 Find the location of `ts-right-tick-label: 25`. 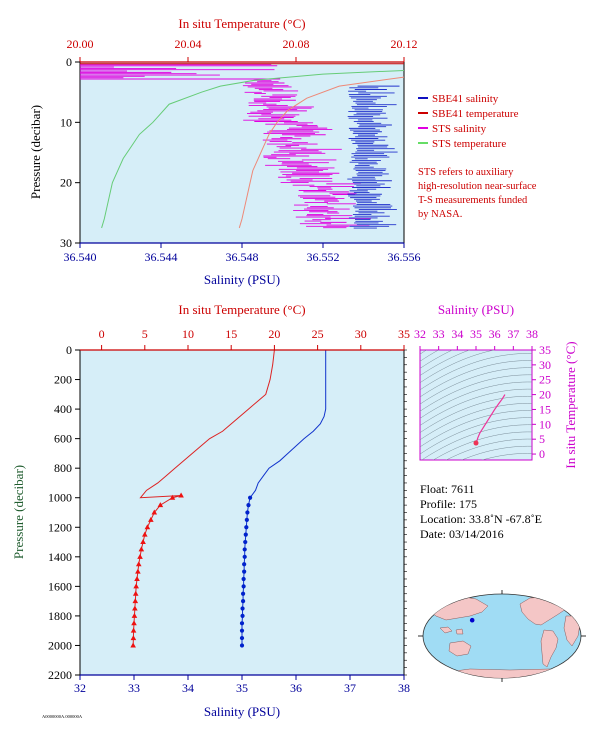

ts-right-tick-label: 25 is located at coordinates (545, 380).